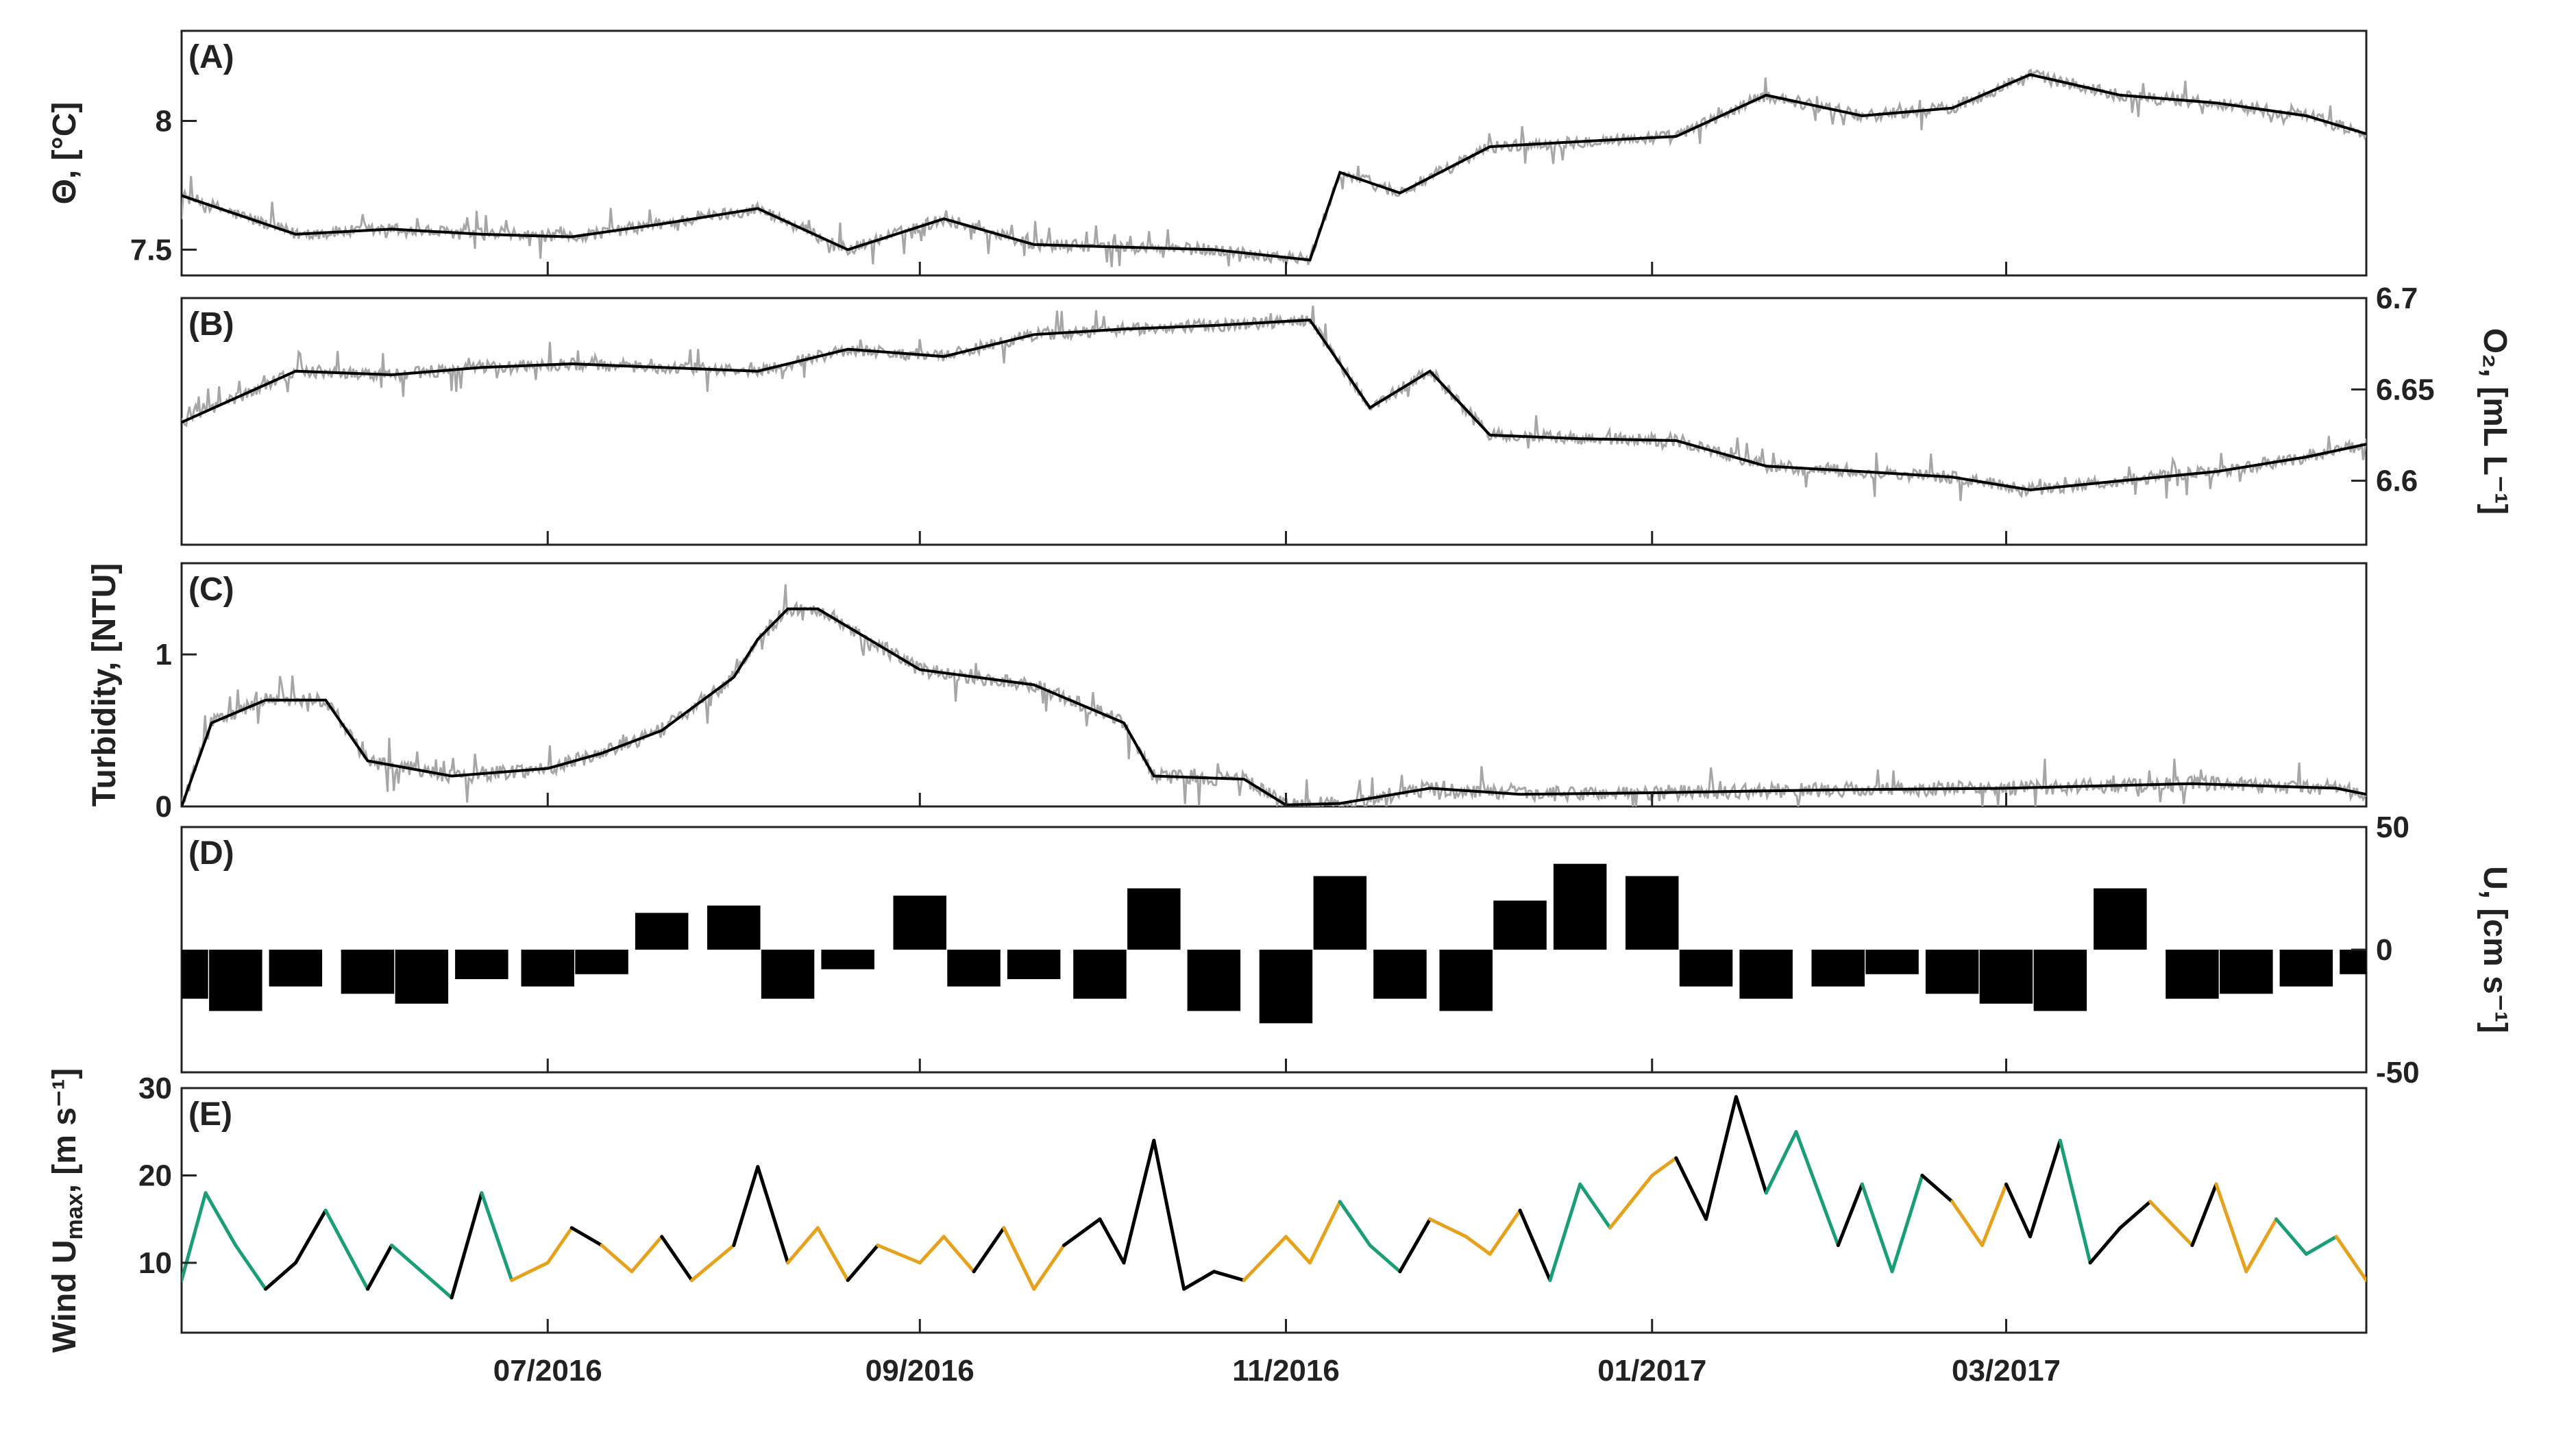 The image size is (2576, 1443). What do you see at coordinates (2495, 422) in the screenshot?
I see `ylabel-B: O₂, [mL L⁻¹]` at bounding box center [2495, 422].